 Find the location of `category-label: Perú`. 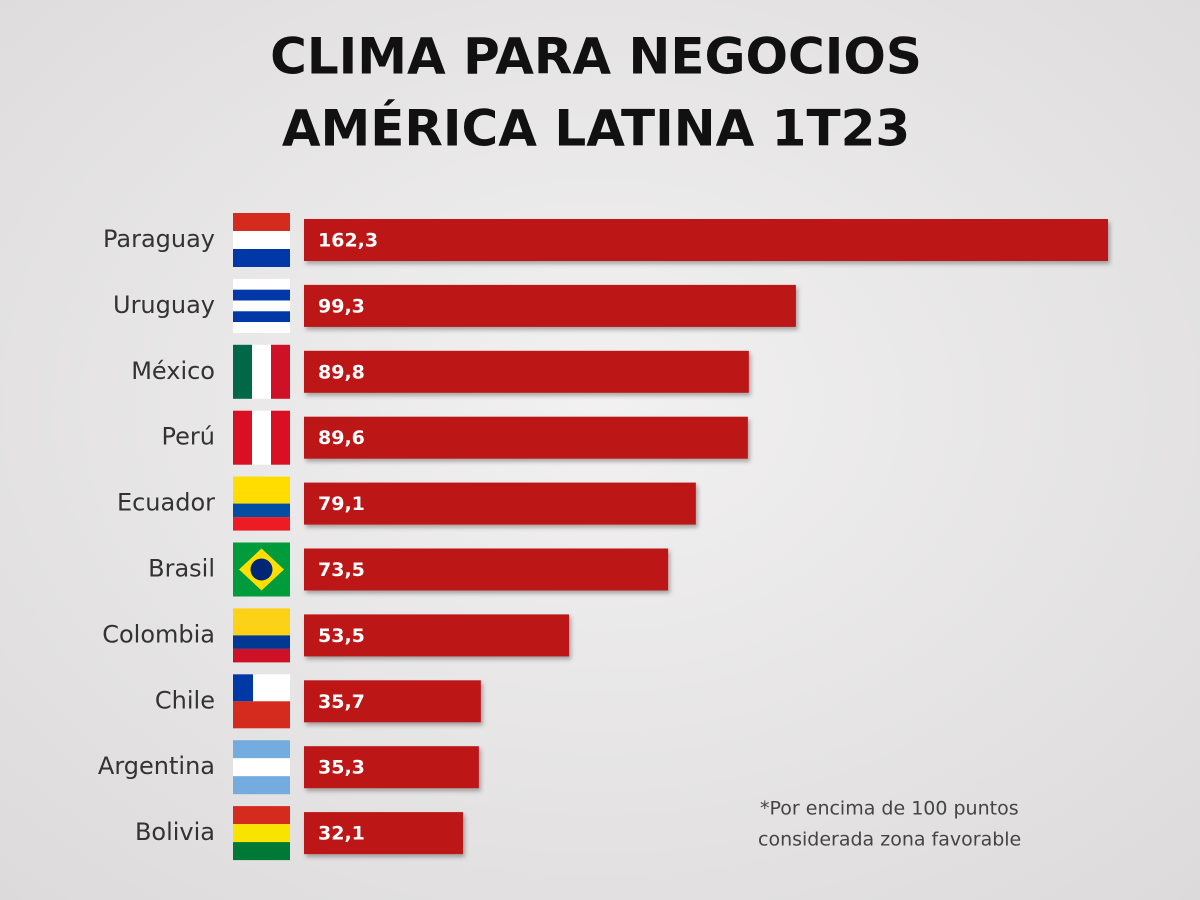

category-label: Perú is located at coordinates (188, 437).